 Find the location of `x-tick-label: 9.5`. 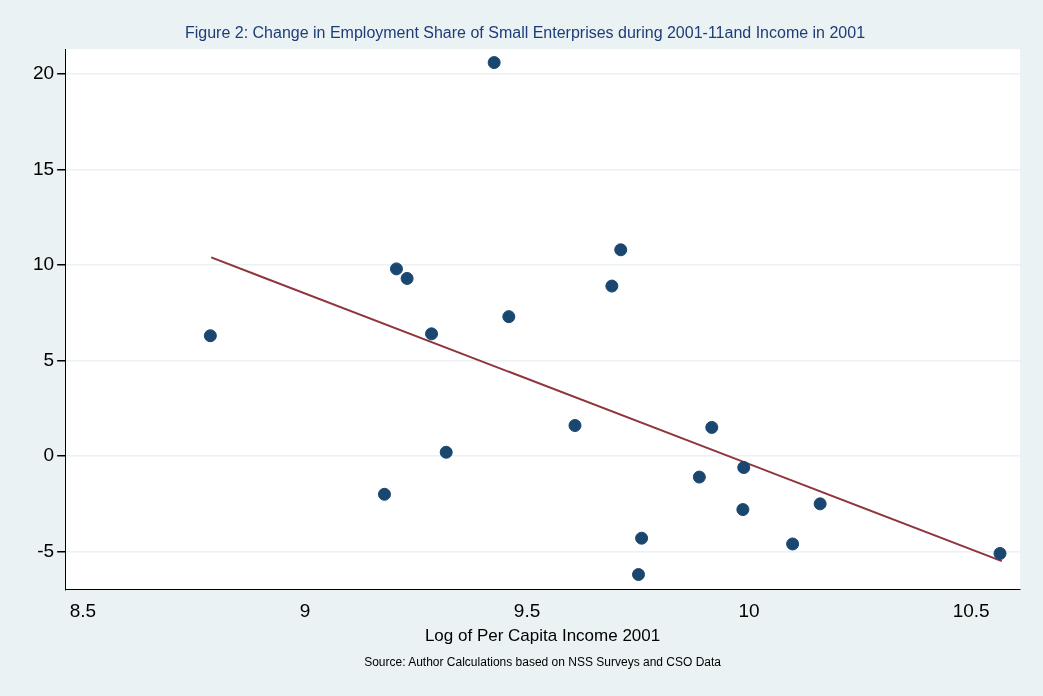

x-tick-label: 9.5 is located at coordinates (527, 611).